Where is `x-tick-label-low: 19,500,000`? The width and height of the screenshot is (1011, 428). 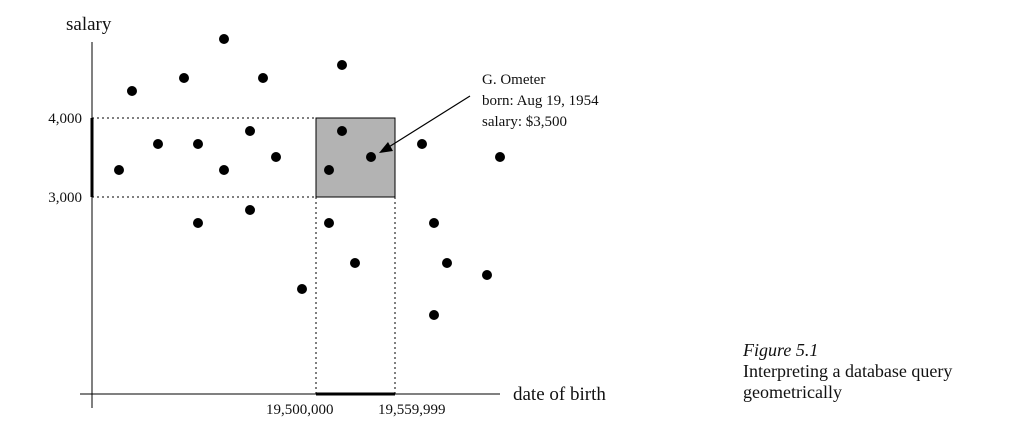
x-tick-label-low: 19,500,000 is located at coordinates (300, 410).